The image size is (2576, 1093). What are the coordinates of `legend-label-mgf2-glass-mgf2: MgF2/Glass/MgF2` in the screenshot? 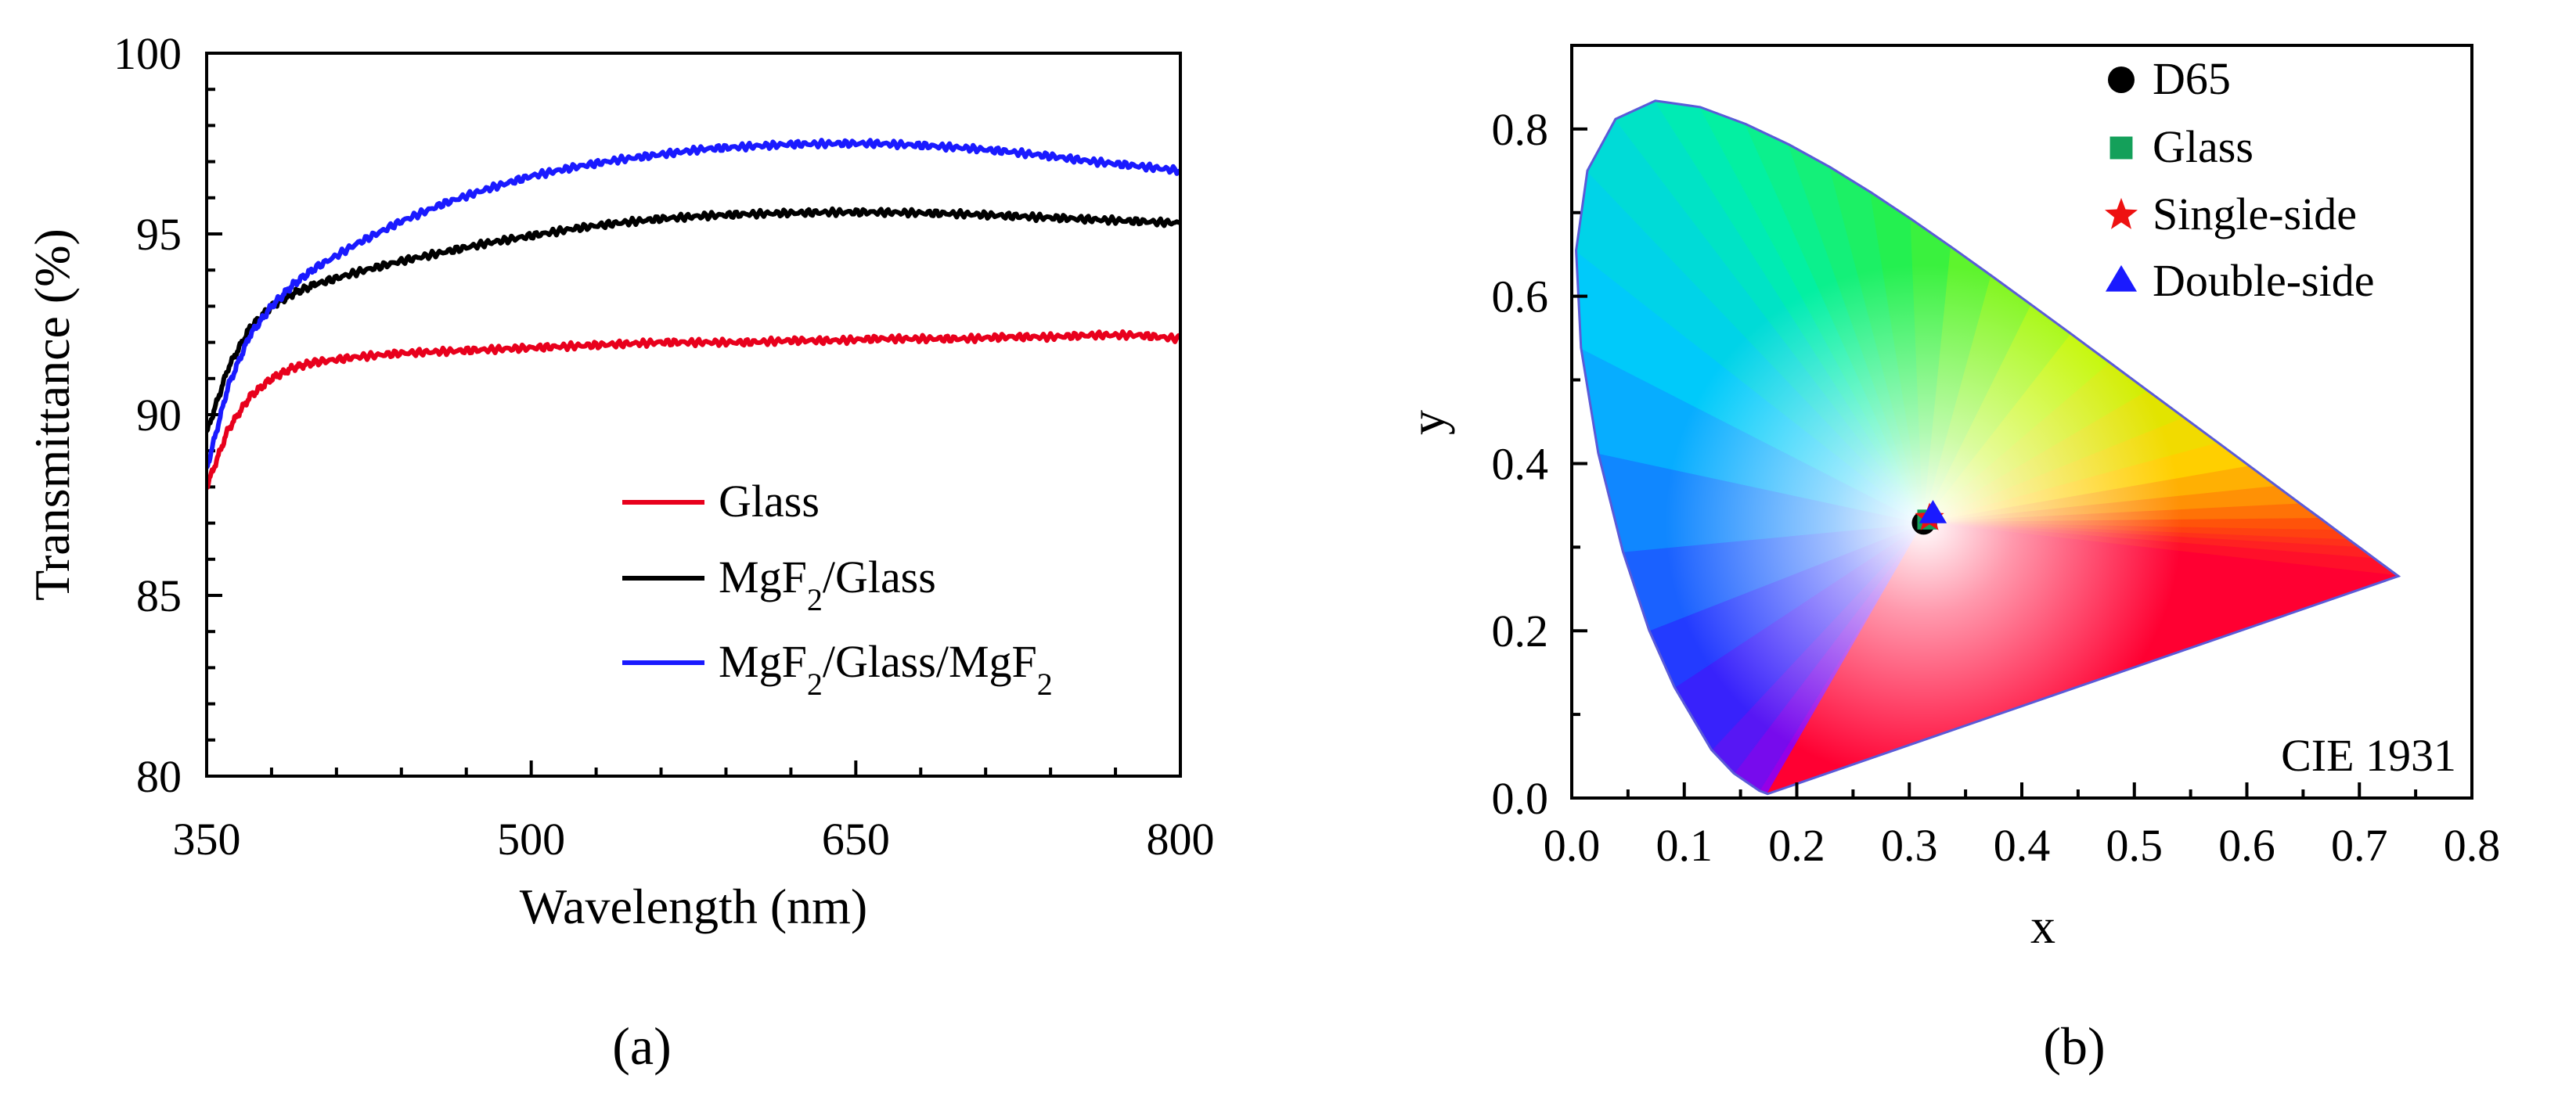 It's located at (886, 669).